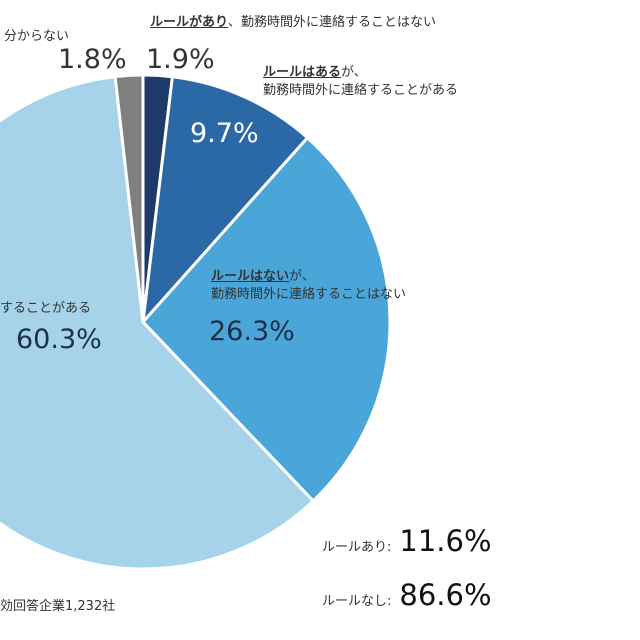 The image size is (640, 640). I want to click on label-unknown: 分からない, so click(37, 36).